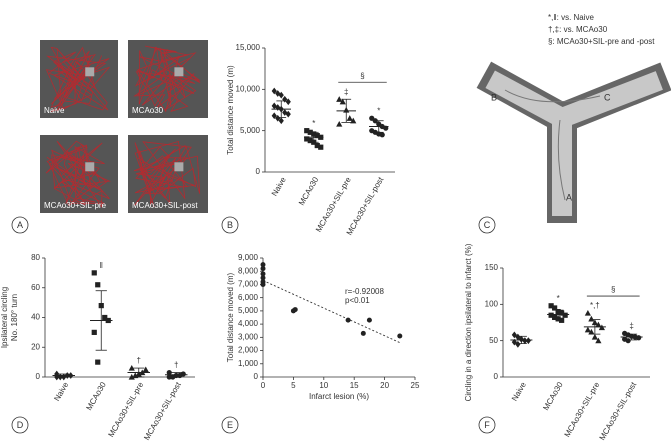  What do you see at coordinates (323, 385) in the screenshot?
I see `x-tick-label: 10` at bounding box center [323, 385].